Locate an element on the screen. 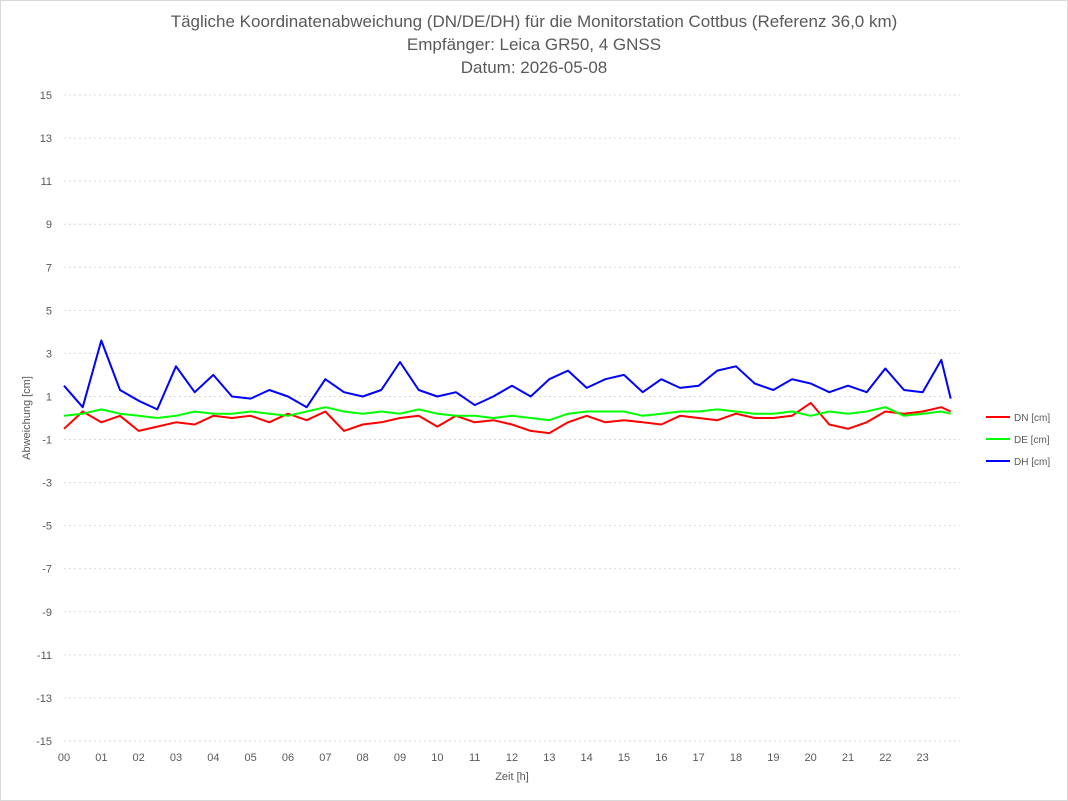 The image size is (1068, 801). y-tick-label: 5 is located at coordinates (49, 311).